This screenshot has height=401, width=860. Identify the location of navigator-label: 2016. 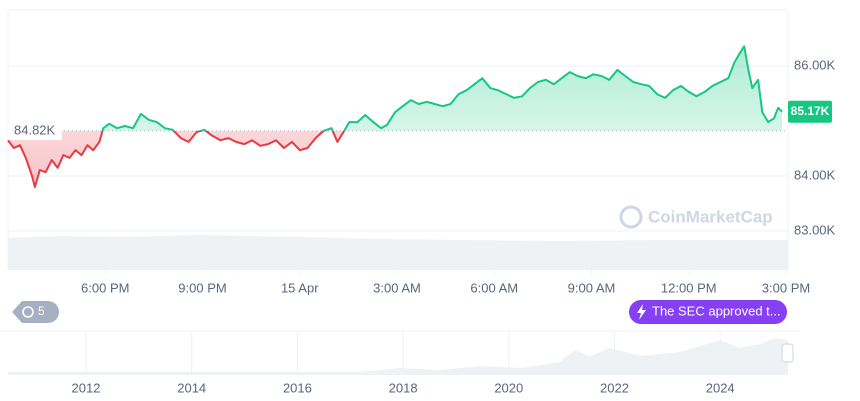
(297, 387).